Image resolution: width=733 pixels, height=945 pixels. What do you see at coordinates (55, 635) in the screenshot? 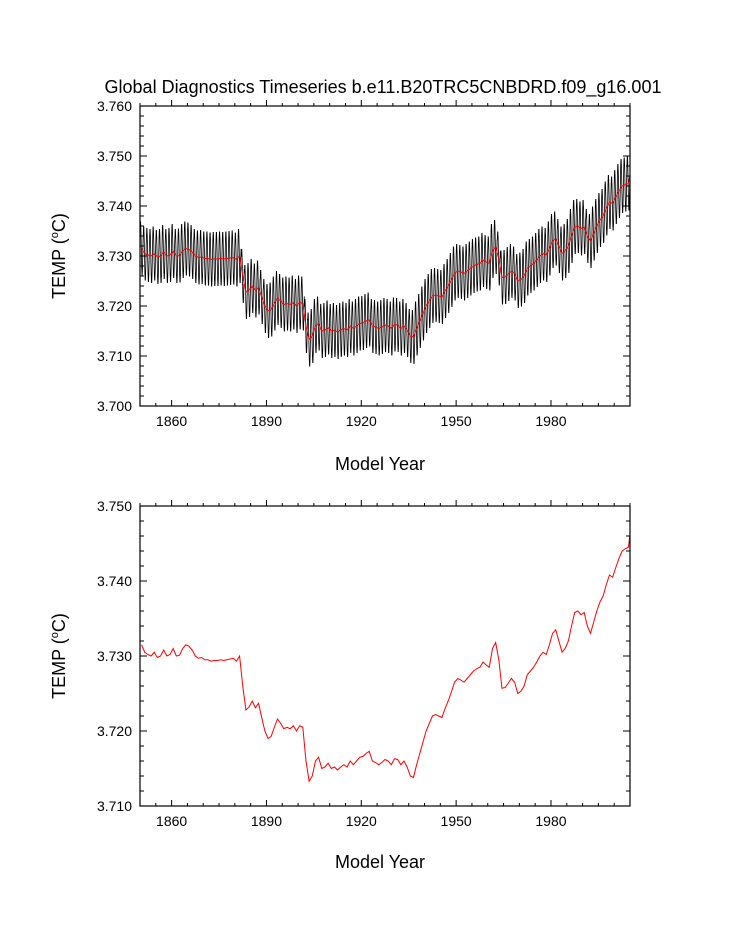
I see `bottom-y-axis-title-degree: o` at bounding box center [55, 635].